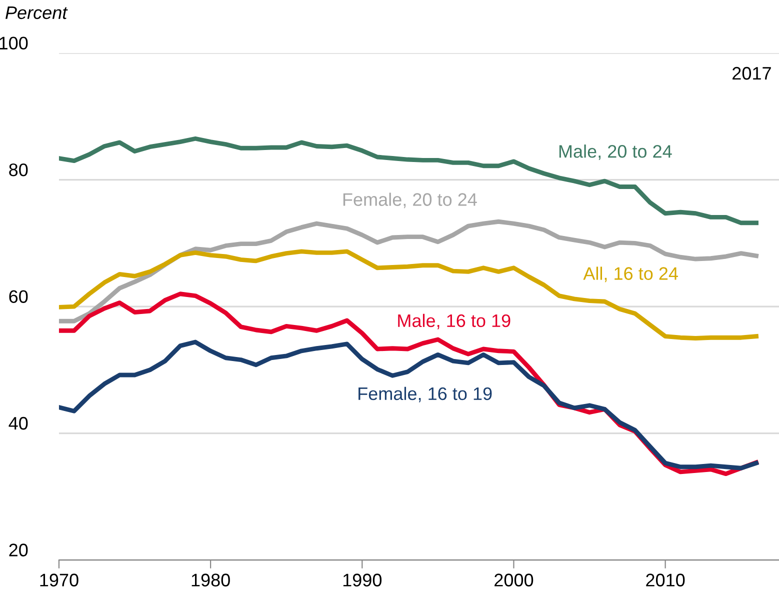 The image size is (779, 595). I want to click on series-label: Female, 16 to 19, so click(425, 394).